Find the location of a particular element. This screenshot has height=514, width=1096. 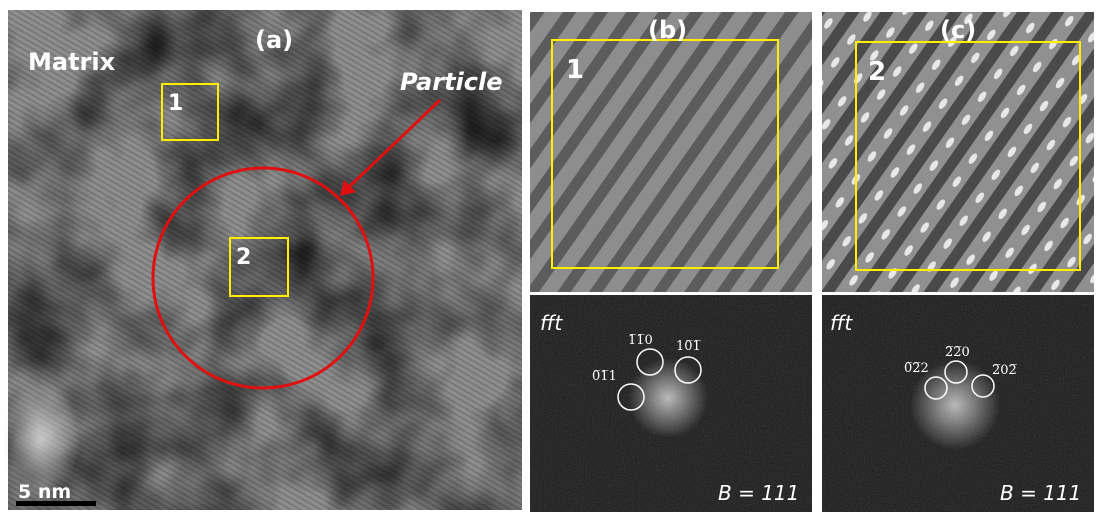

panel-label: (c) is located at coordinates (958, 30).